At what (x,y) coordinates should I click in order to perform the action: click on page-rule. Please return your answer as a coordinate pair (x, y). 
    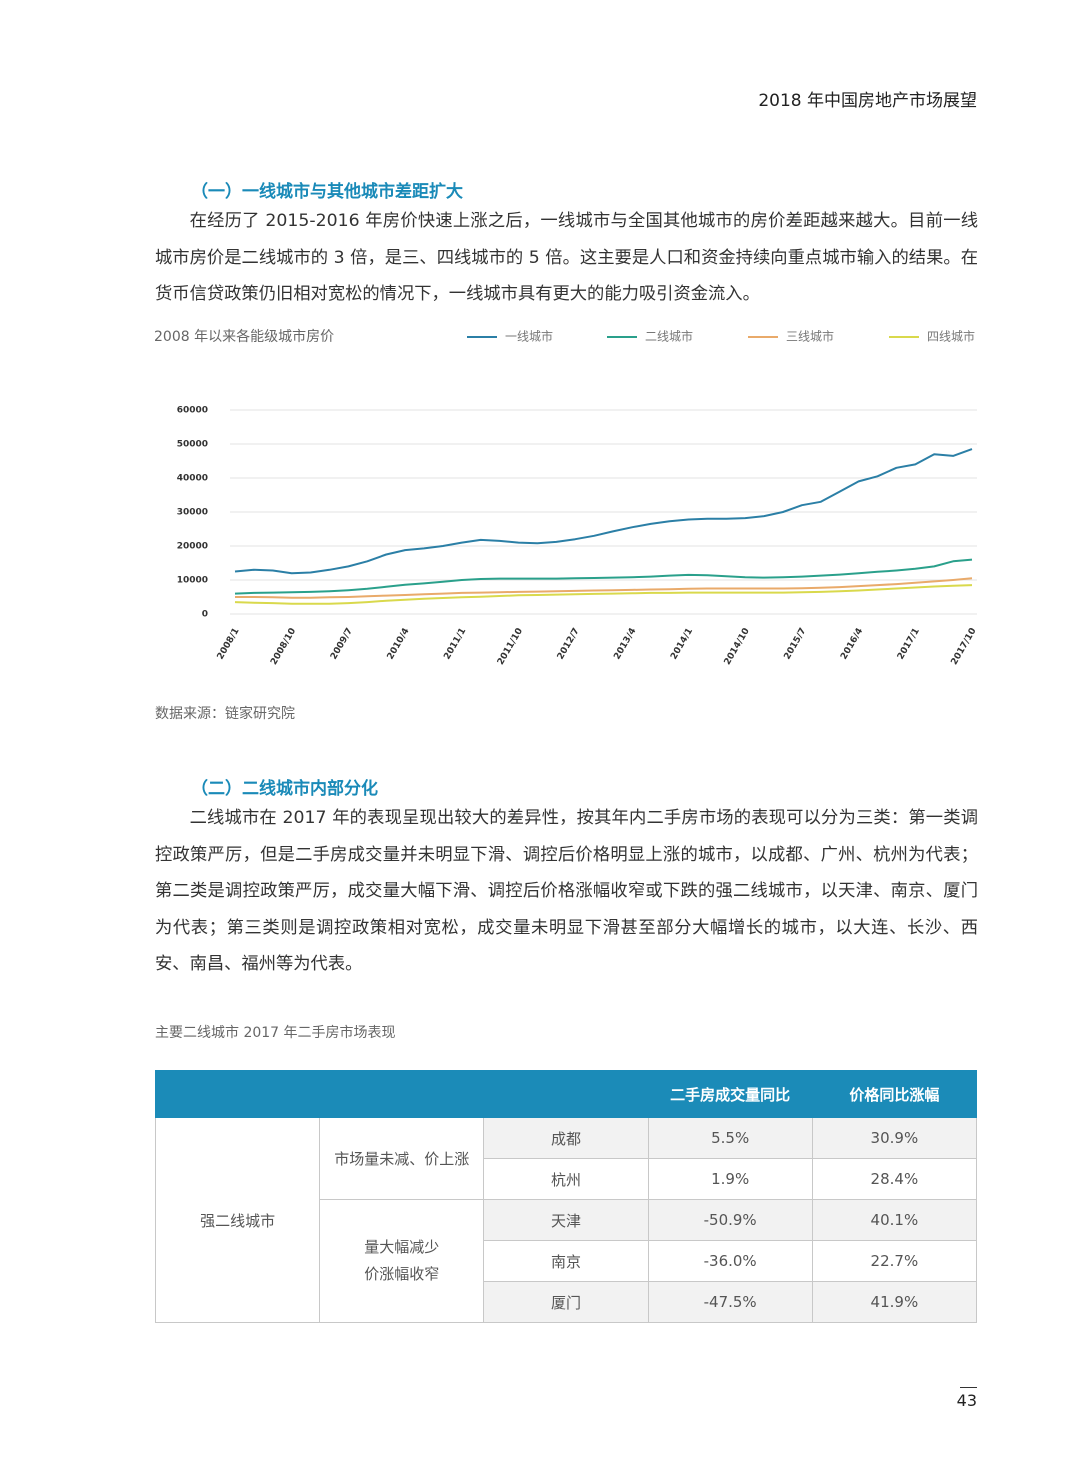
    Looking at the image, I should click on (968, 1387).